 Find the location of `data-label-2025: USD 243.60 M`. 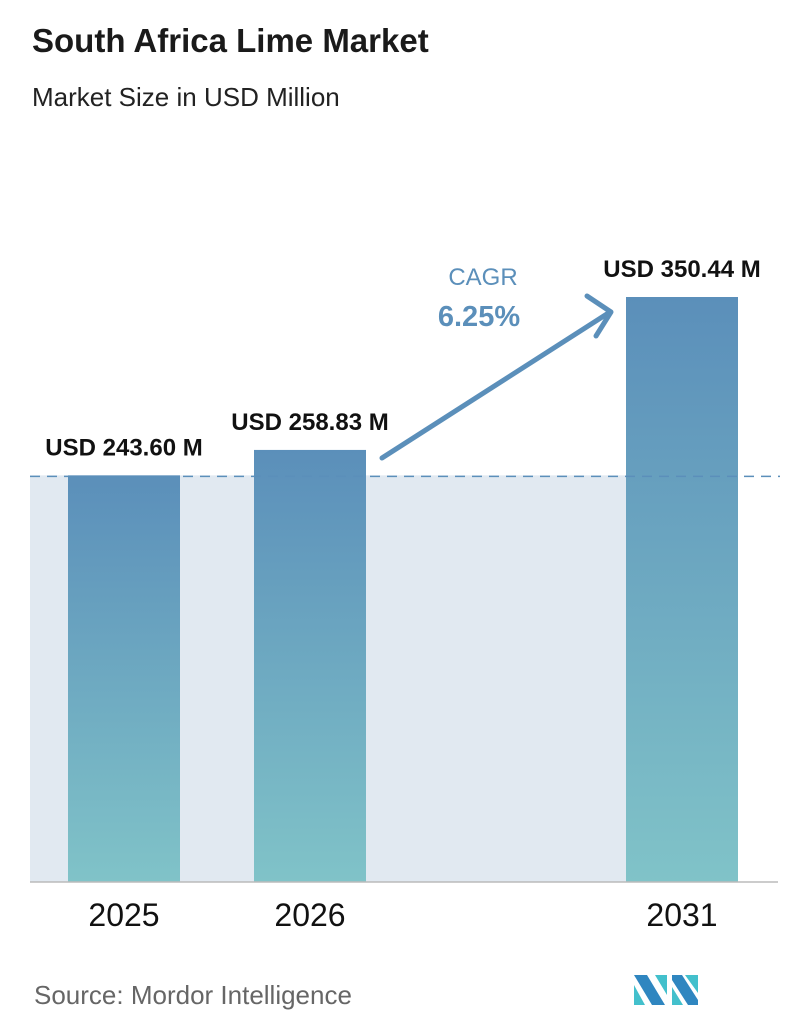

data-label-2025: USD 243.60 M is located at coordinates (123, 447).